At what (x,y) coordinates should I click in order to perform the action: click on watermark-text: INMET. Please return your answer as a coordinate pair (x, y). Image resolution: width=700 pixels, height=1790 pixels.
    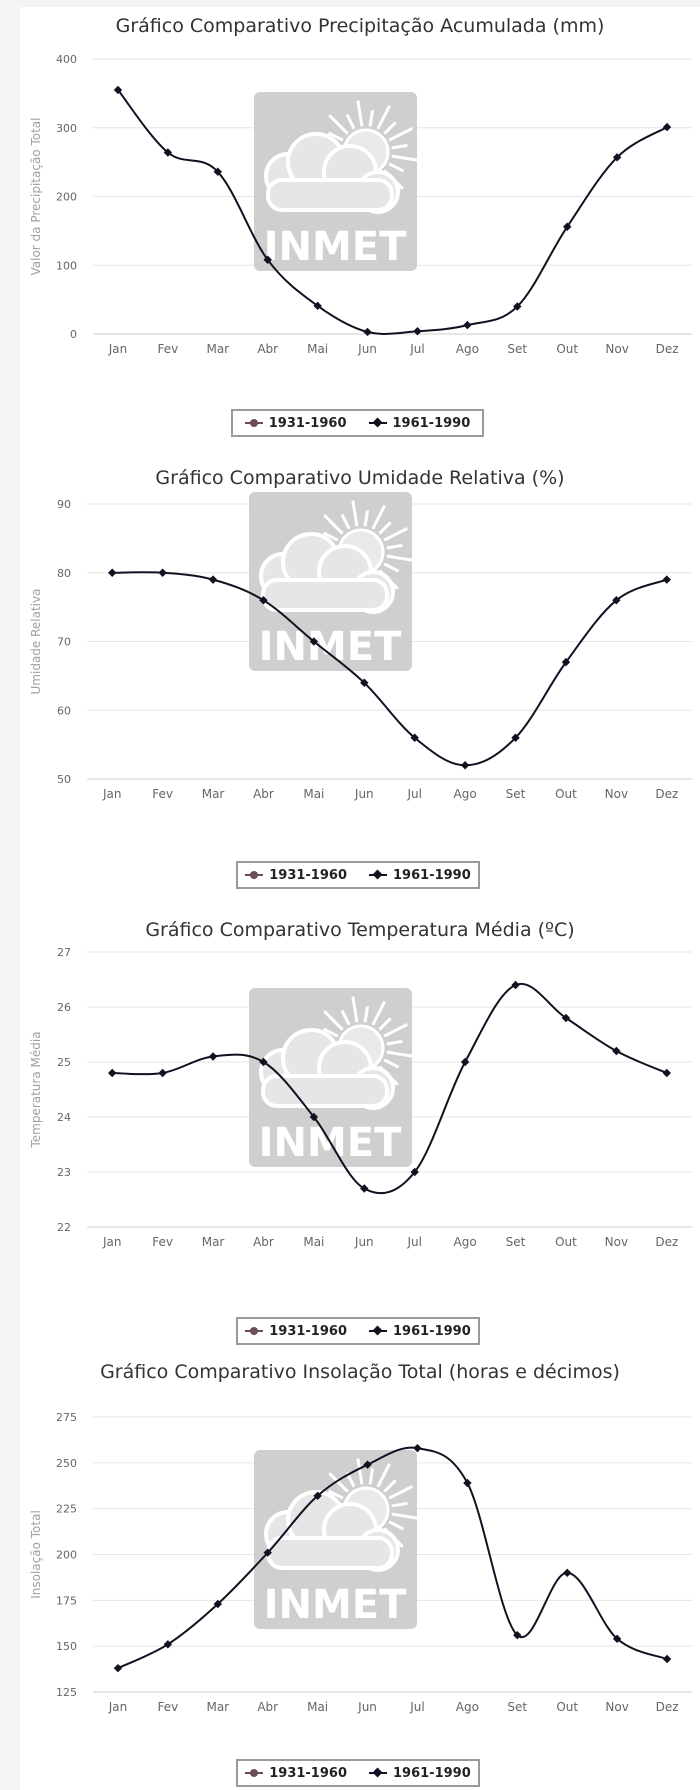
    Looking at the image, I should click on (330, 647).